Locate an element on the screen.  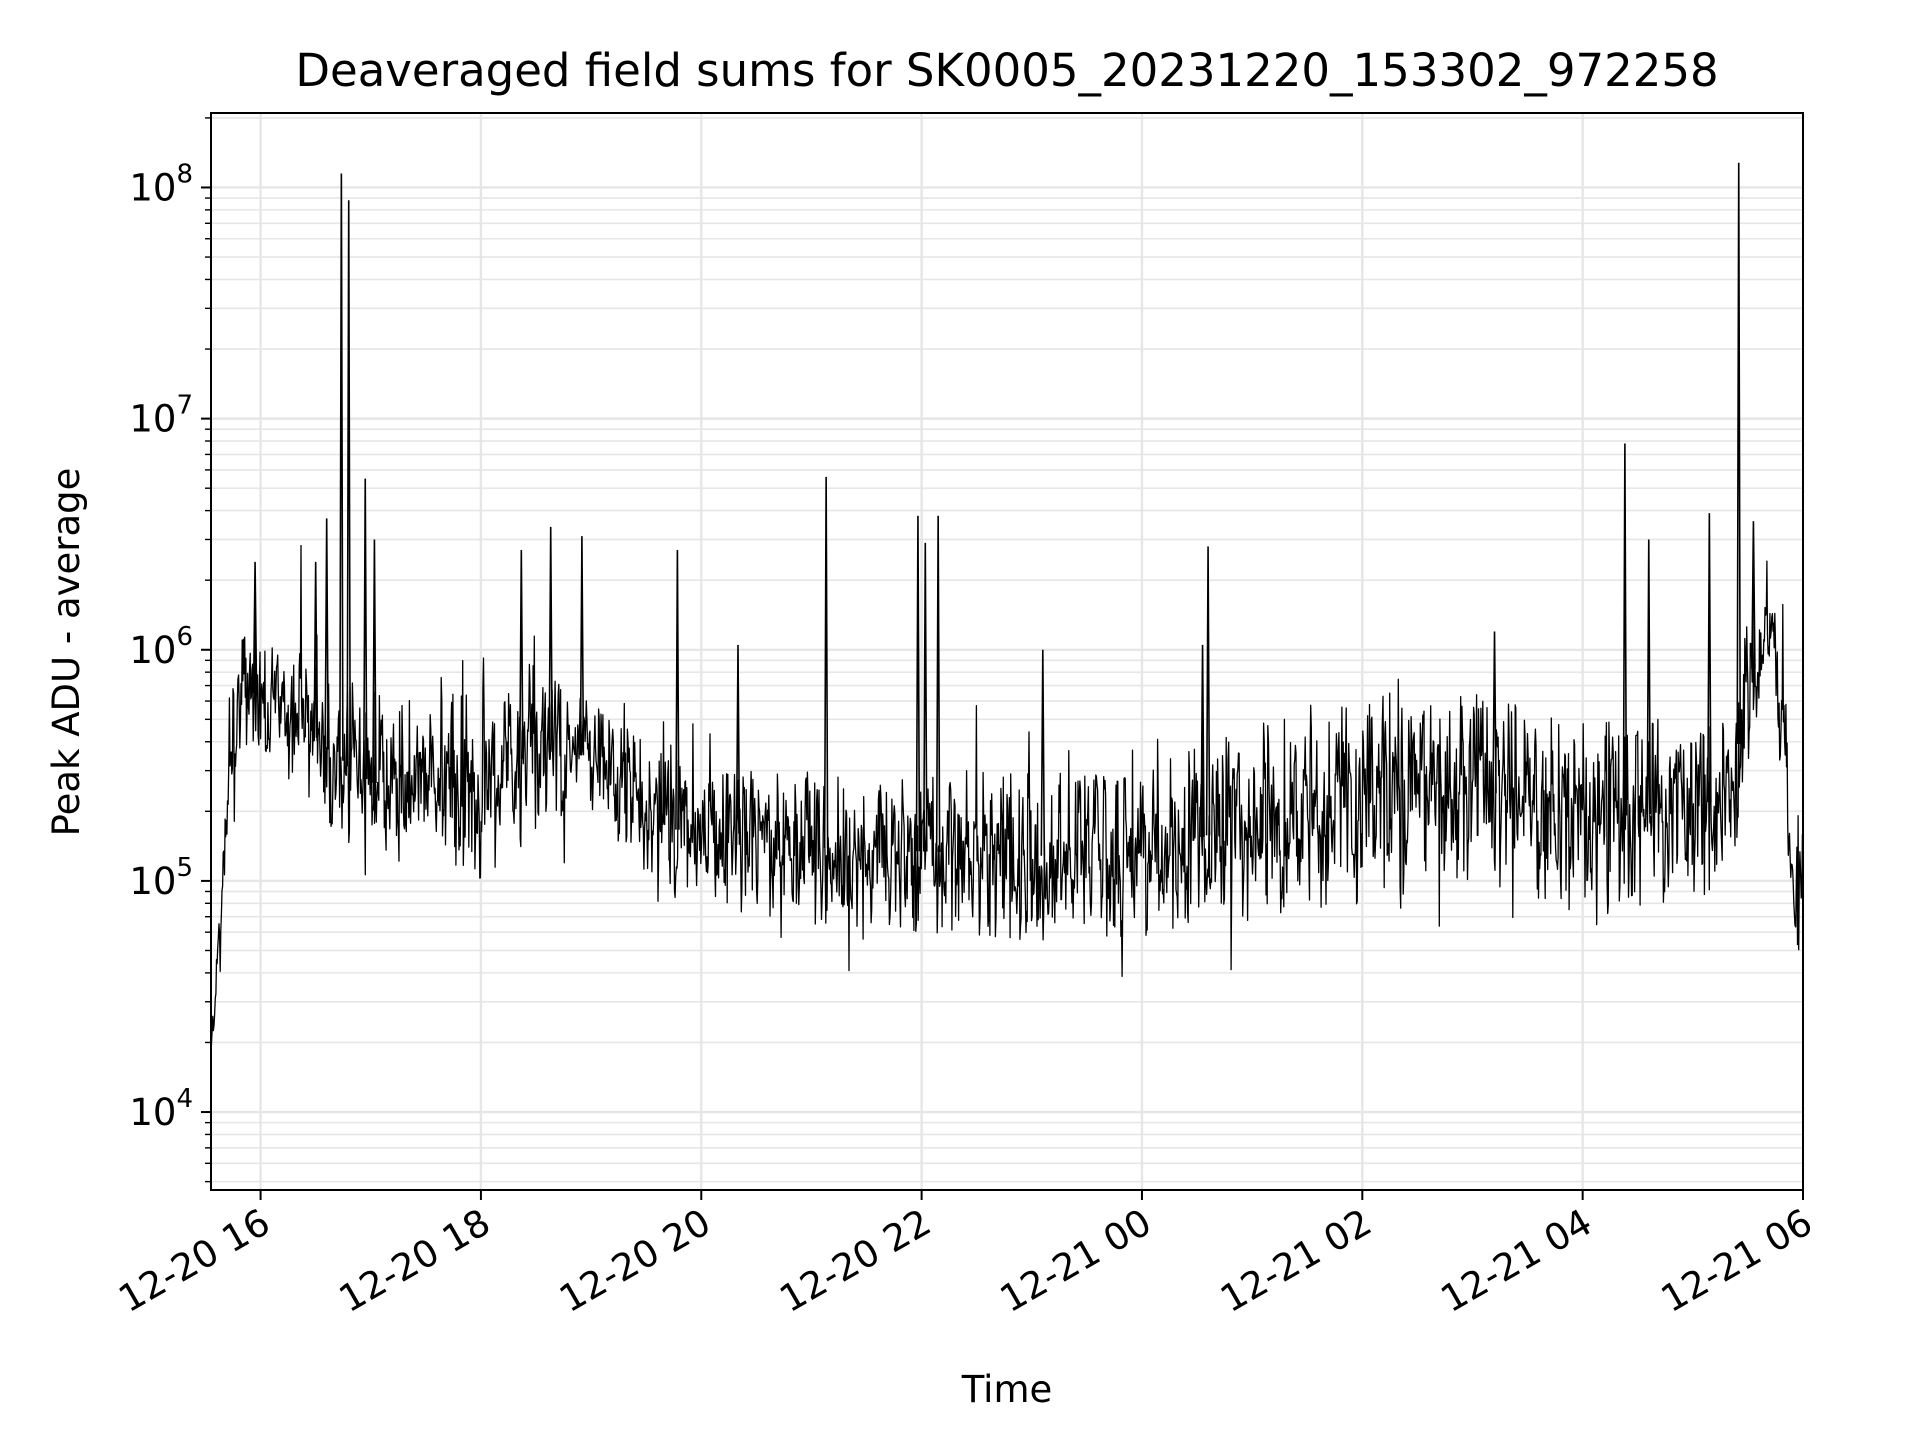
y-tick-label: 10⁸ is located at coordinates (161, 184).